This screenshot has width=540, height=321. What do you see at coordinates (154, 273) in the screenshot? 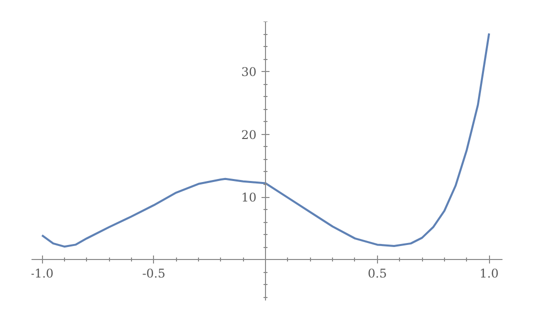
I see `x-tick-label: -0.5` at bounding box center [154, 273].